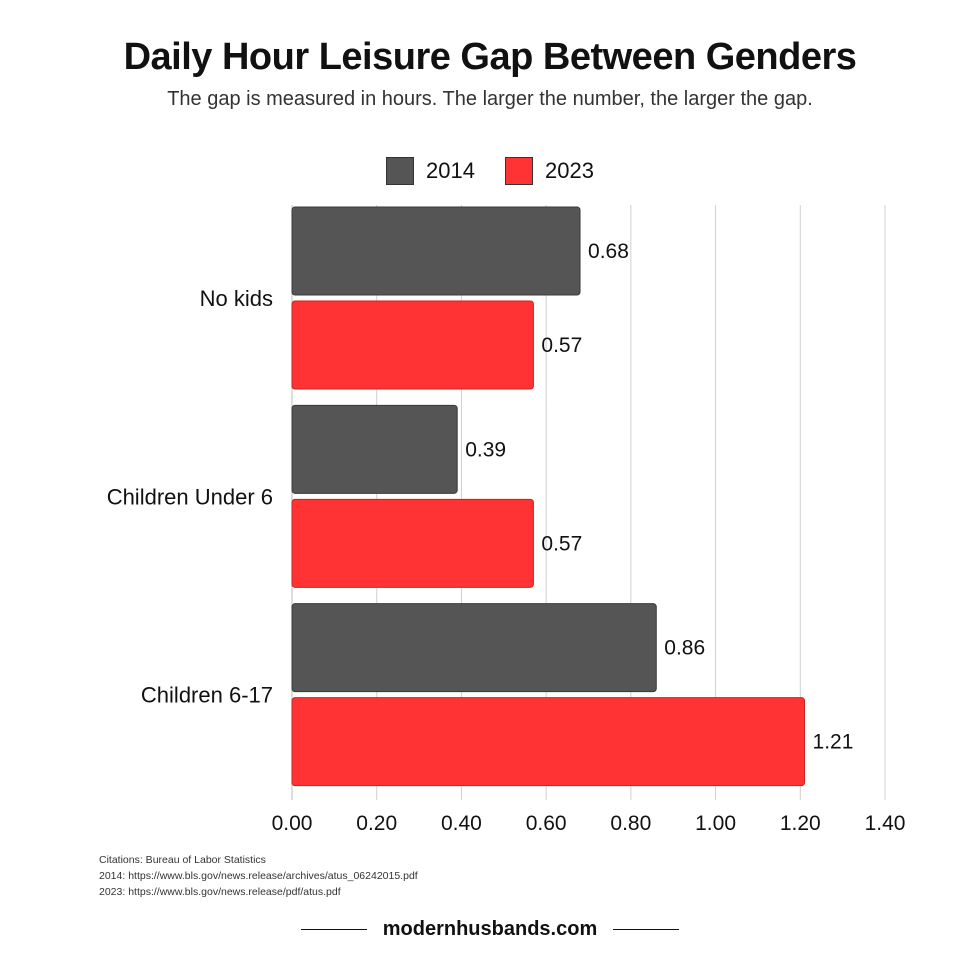  Describe the element at coordinates (630, 823) in the screenshot. I see `x-tick-label: 0.80` at that location.